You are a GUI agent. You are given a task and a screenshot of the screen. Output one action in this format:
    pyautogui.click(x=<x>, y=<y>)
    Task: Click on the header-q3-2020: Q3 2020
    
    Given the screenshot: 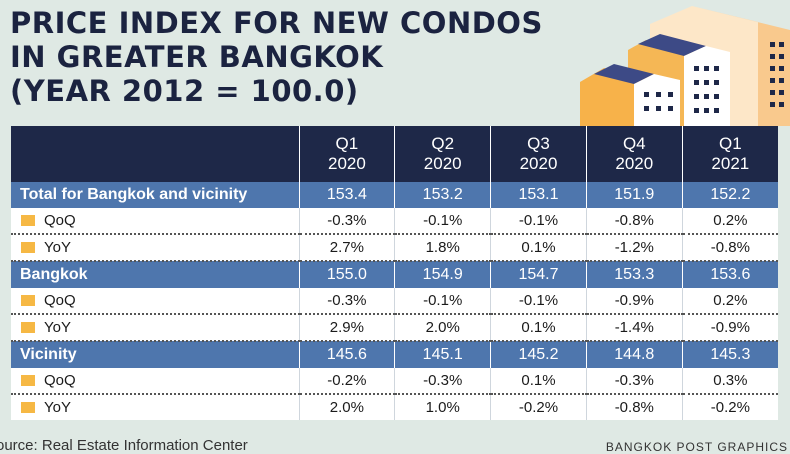 What is the action you would take?
    pyautogui.click(x=538, y=154)
    